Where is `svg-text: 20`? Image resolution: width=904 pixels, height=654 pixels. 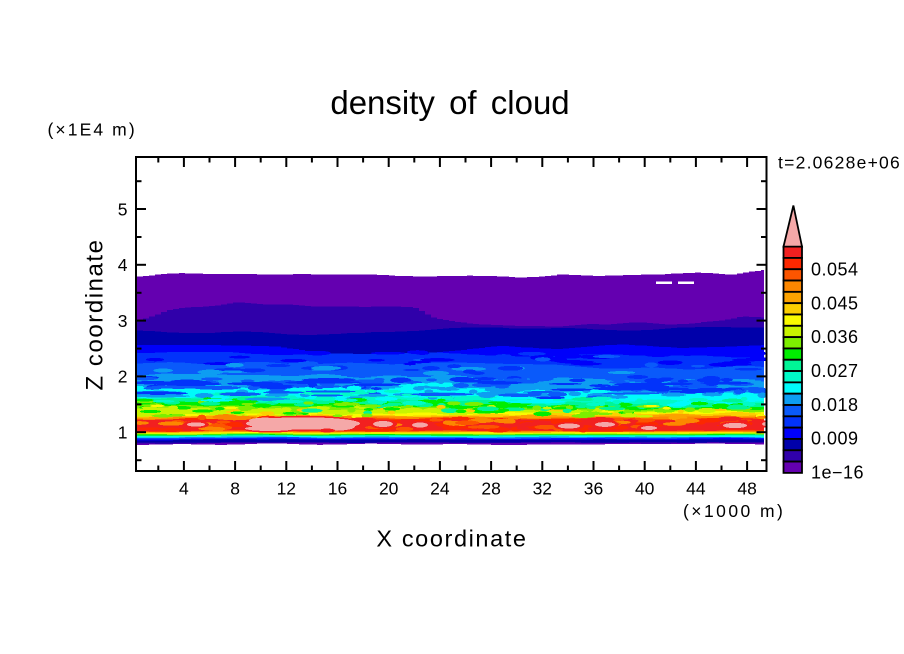 svg-text: 20 is located at coordinates (389, 489).